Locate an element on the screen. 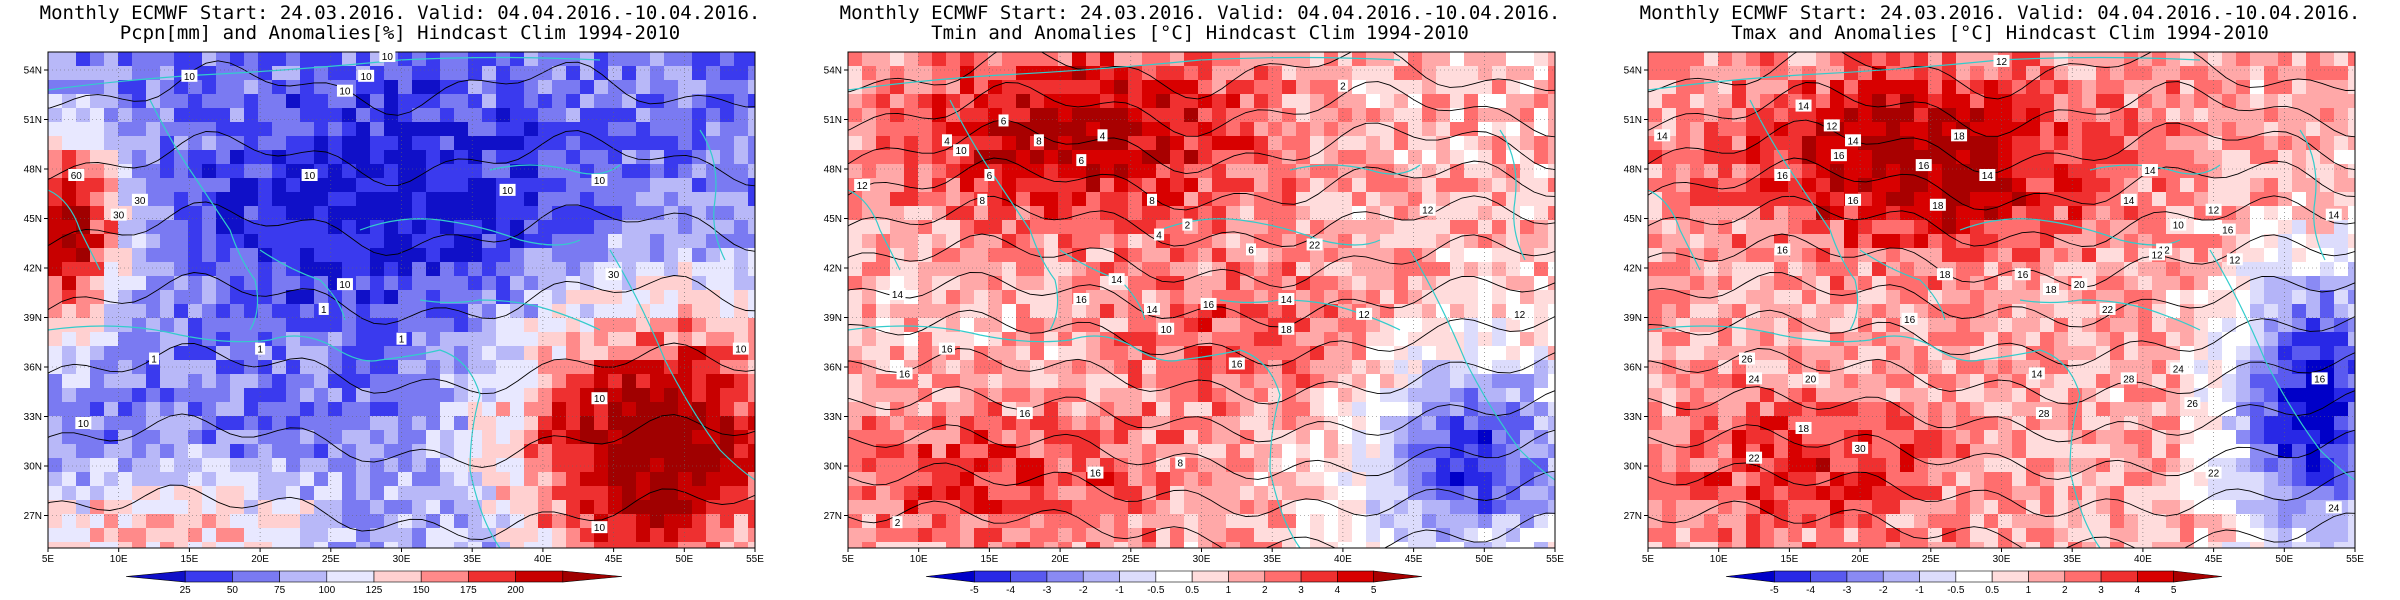 This screenshot has height=600, width=2400. colorbar-tick-label: -1 is located at coordinates (1119, 590).